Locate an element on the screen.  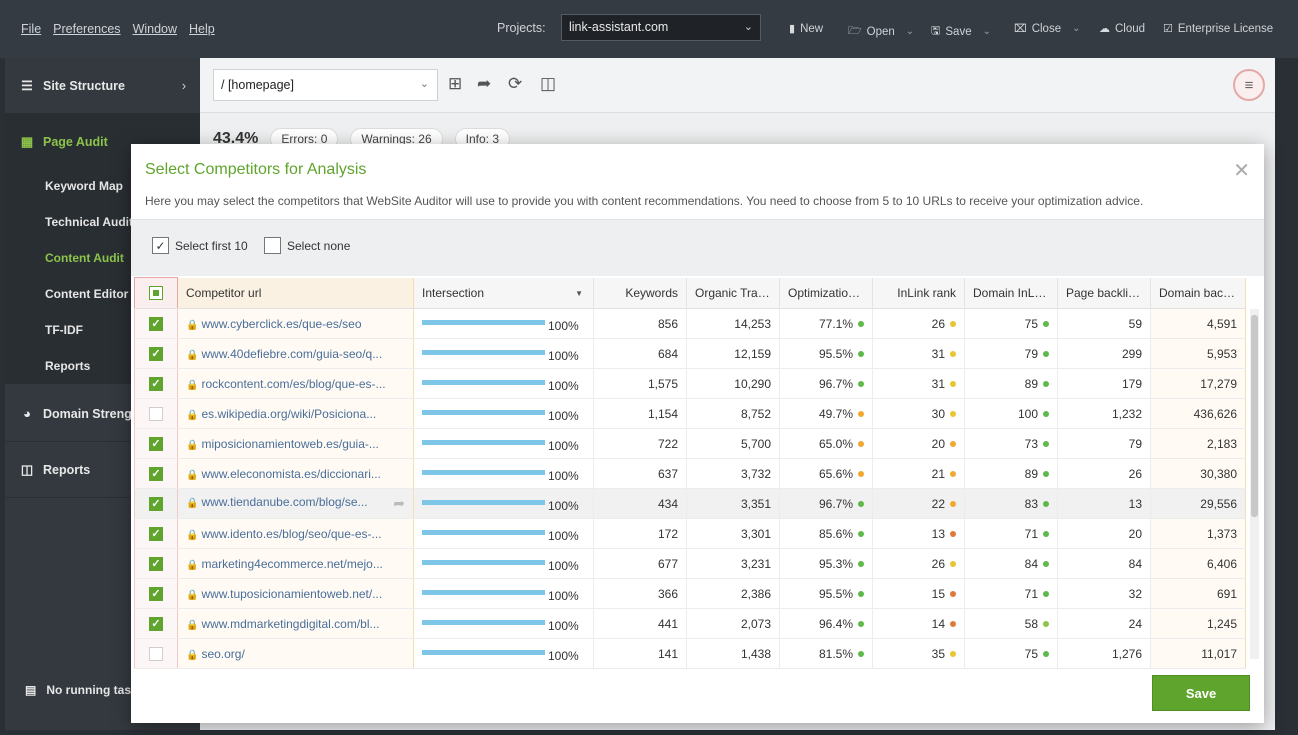
page-select: / [homepage] ⌄ is located at coordinates (325, 85).